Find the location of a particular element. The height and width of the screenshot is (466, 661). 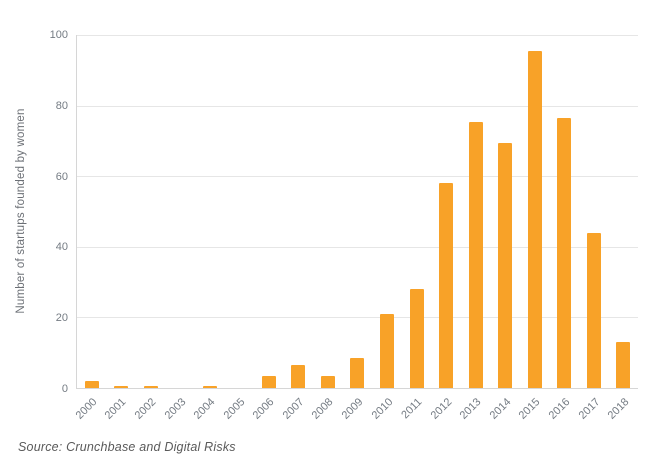

bar-slot-2015 is located at coordinates (535, 211).